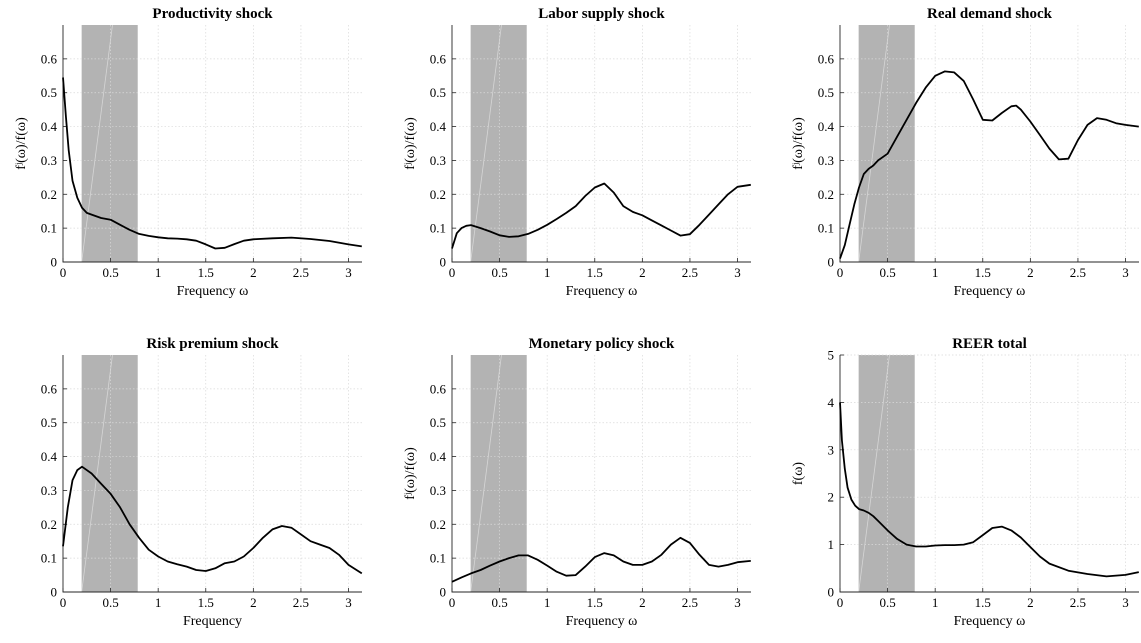 This screenshot has height=643, width=1141. I want to click on chart-title: Labor supply shock, so click(601, 14).